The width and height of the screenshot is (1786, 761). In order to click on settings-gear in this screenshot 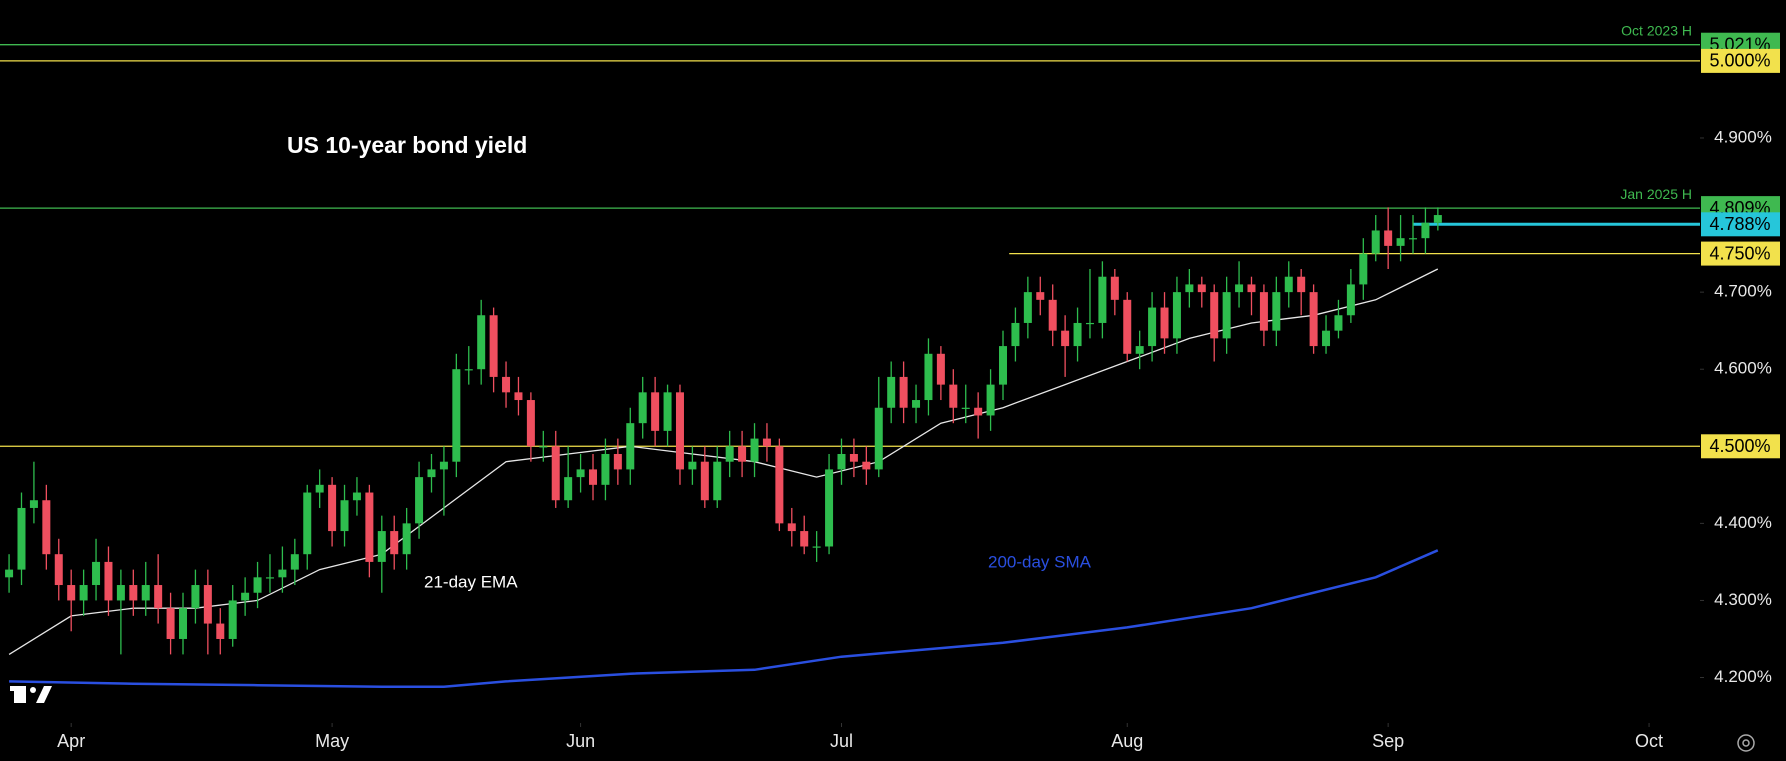, I will do `click(1746, 743)`.